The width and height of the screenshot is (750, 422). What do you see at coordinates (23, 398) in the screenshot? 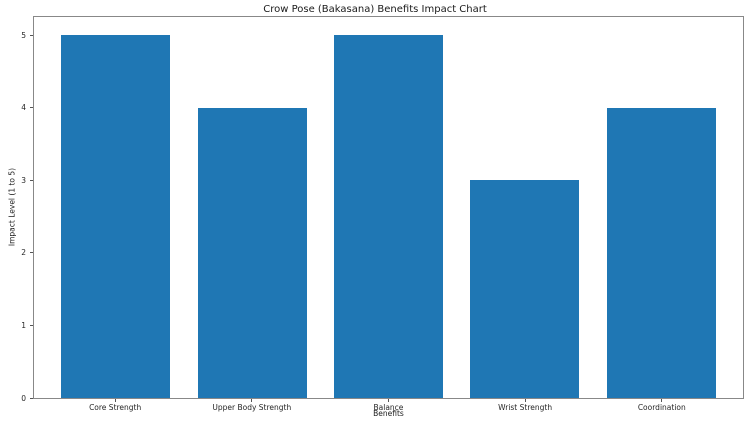
I see `y-tick-label: 0` at bounding box center [23, 398].